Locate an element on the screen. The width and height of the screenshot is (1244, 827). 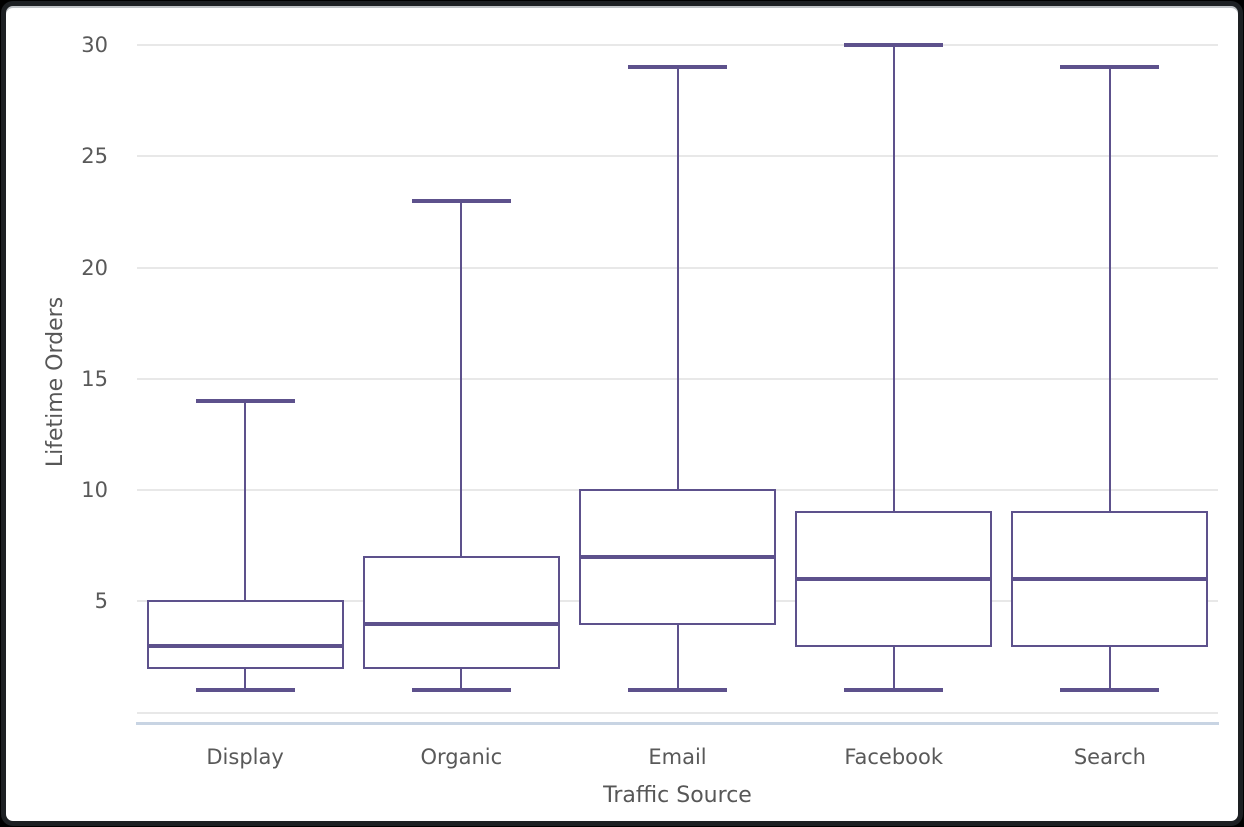
x-tick-label-email: Email is located at coordinates (677, 757).